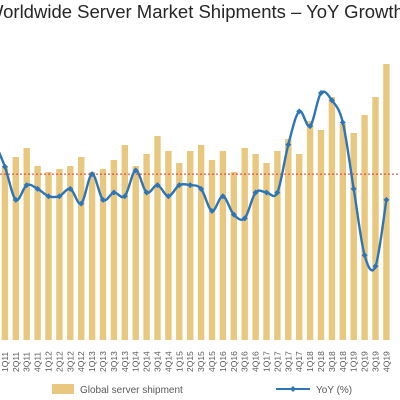 The height and width of the screenshot is (400, 400). I want to click on legend-bar-label: Global server shipment, so click(131, 390).